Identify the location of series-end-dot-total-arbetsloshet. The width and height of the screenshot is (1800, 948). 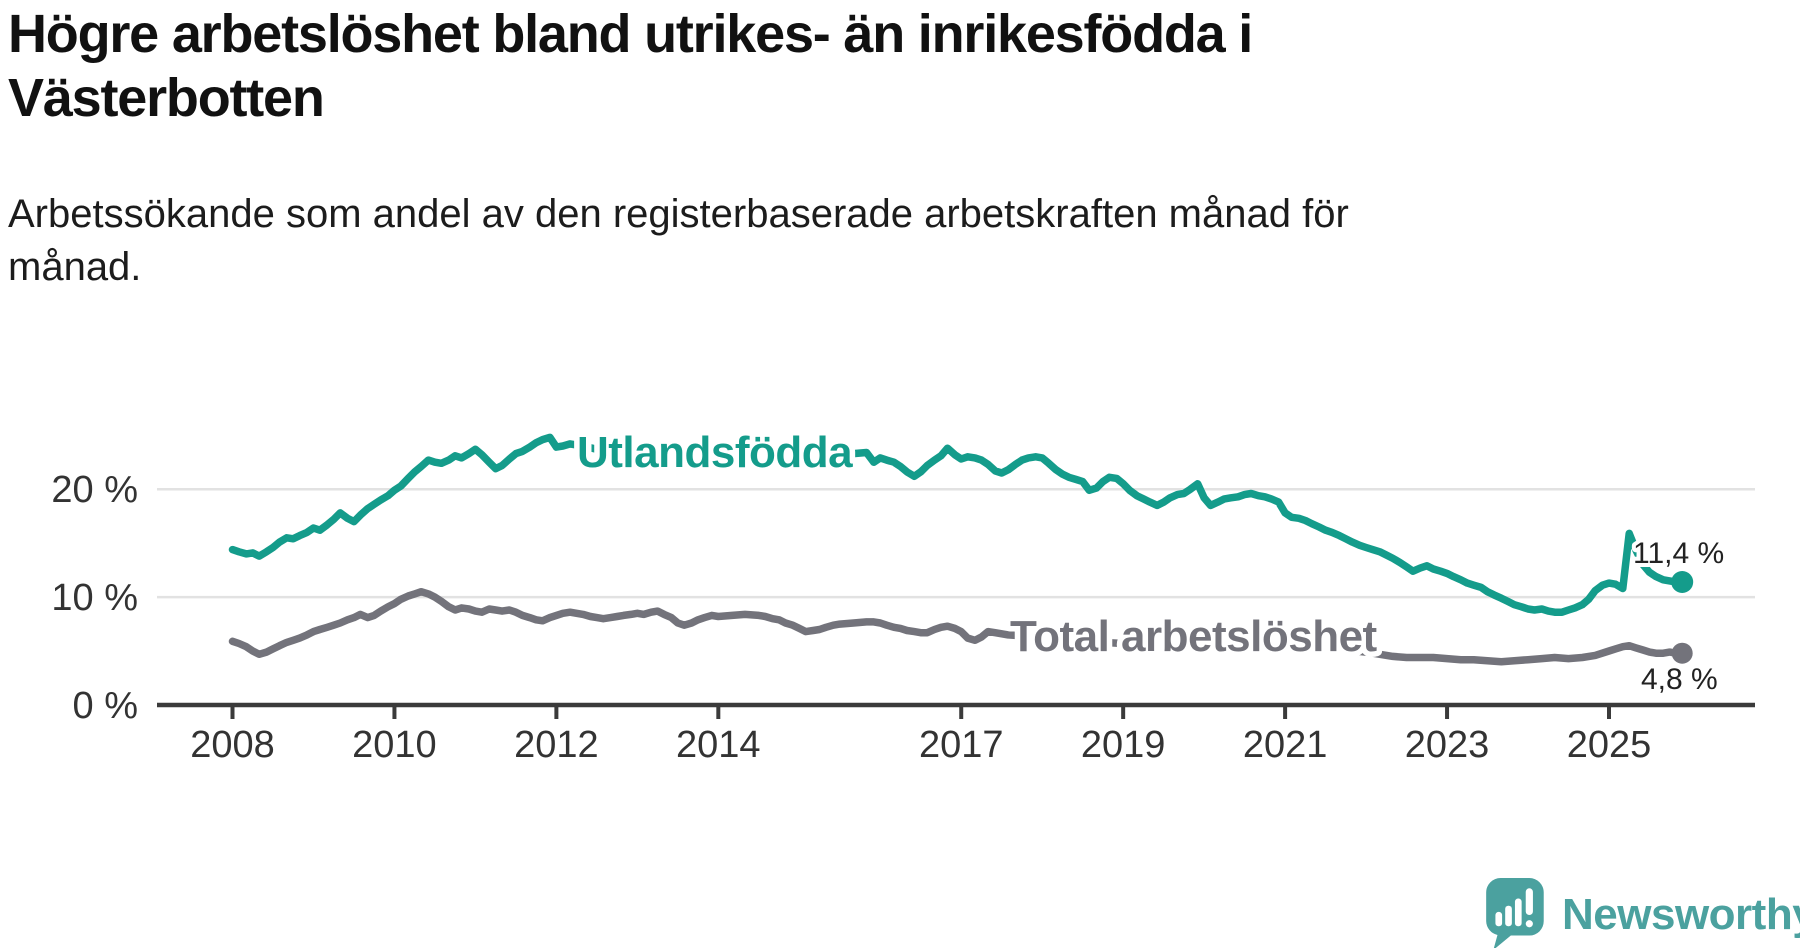
(1682, 653).